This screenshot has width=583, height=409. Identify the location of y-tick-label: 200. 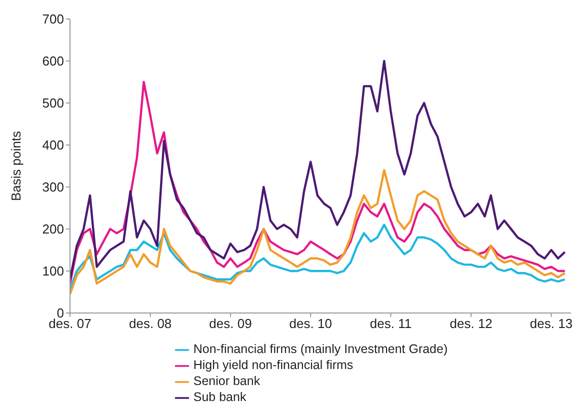
(53, 229).